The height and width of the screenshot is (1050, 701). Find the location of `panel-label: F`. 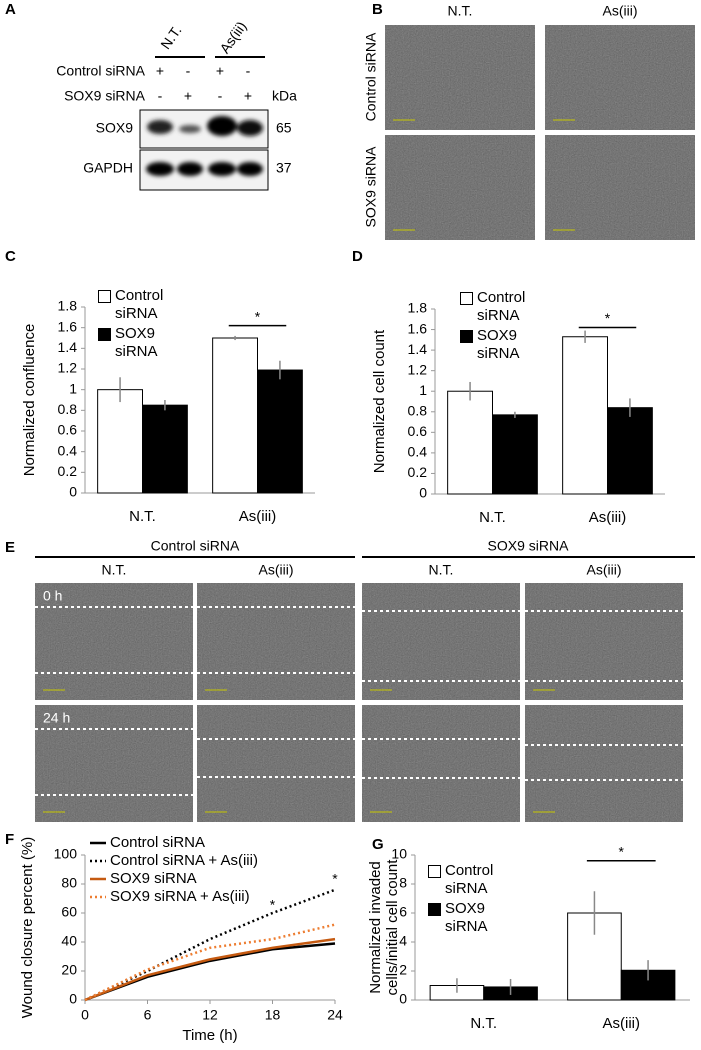

panel-label: F is located at coordinates (9, 839).